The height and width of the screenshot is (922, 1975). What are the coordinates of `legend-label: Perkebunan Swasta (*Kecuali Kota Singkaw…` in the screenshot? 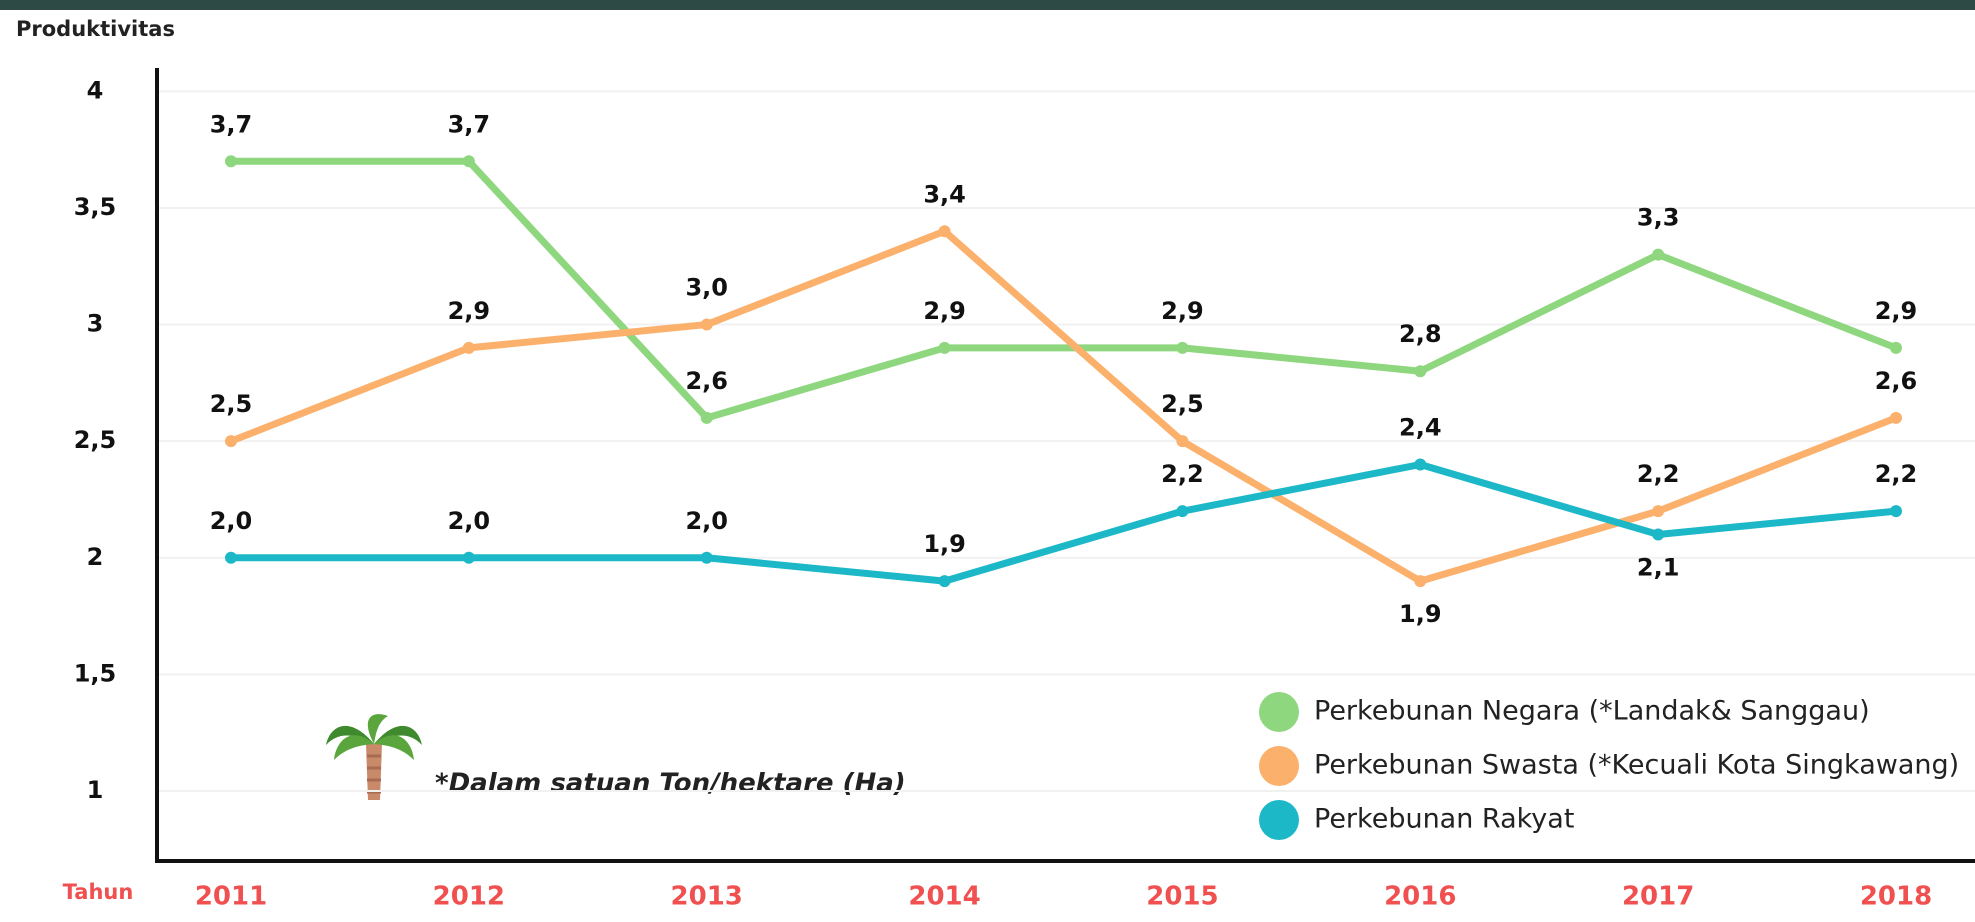 It's located at (1636, 765).